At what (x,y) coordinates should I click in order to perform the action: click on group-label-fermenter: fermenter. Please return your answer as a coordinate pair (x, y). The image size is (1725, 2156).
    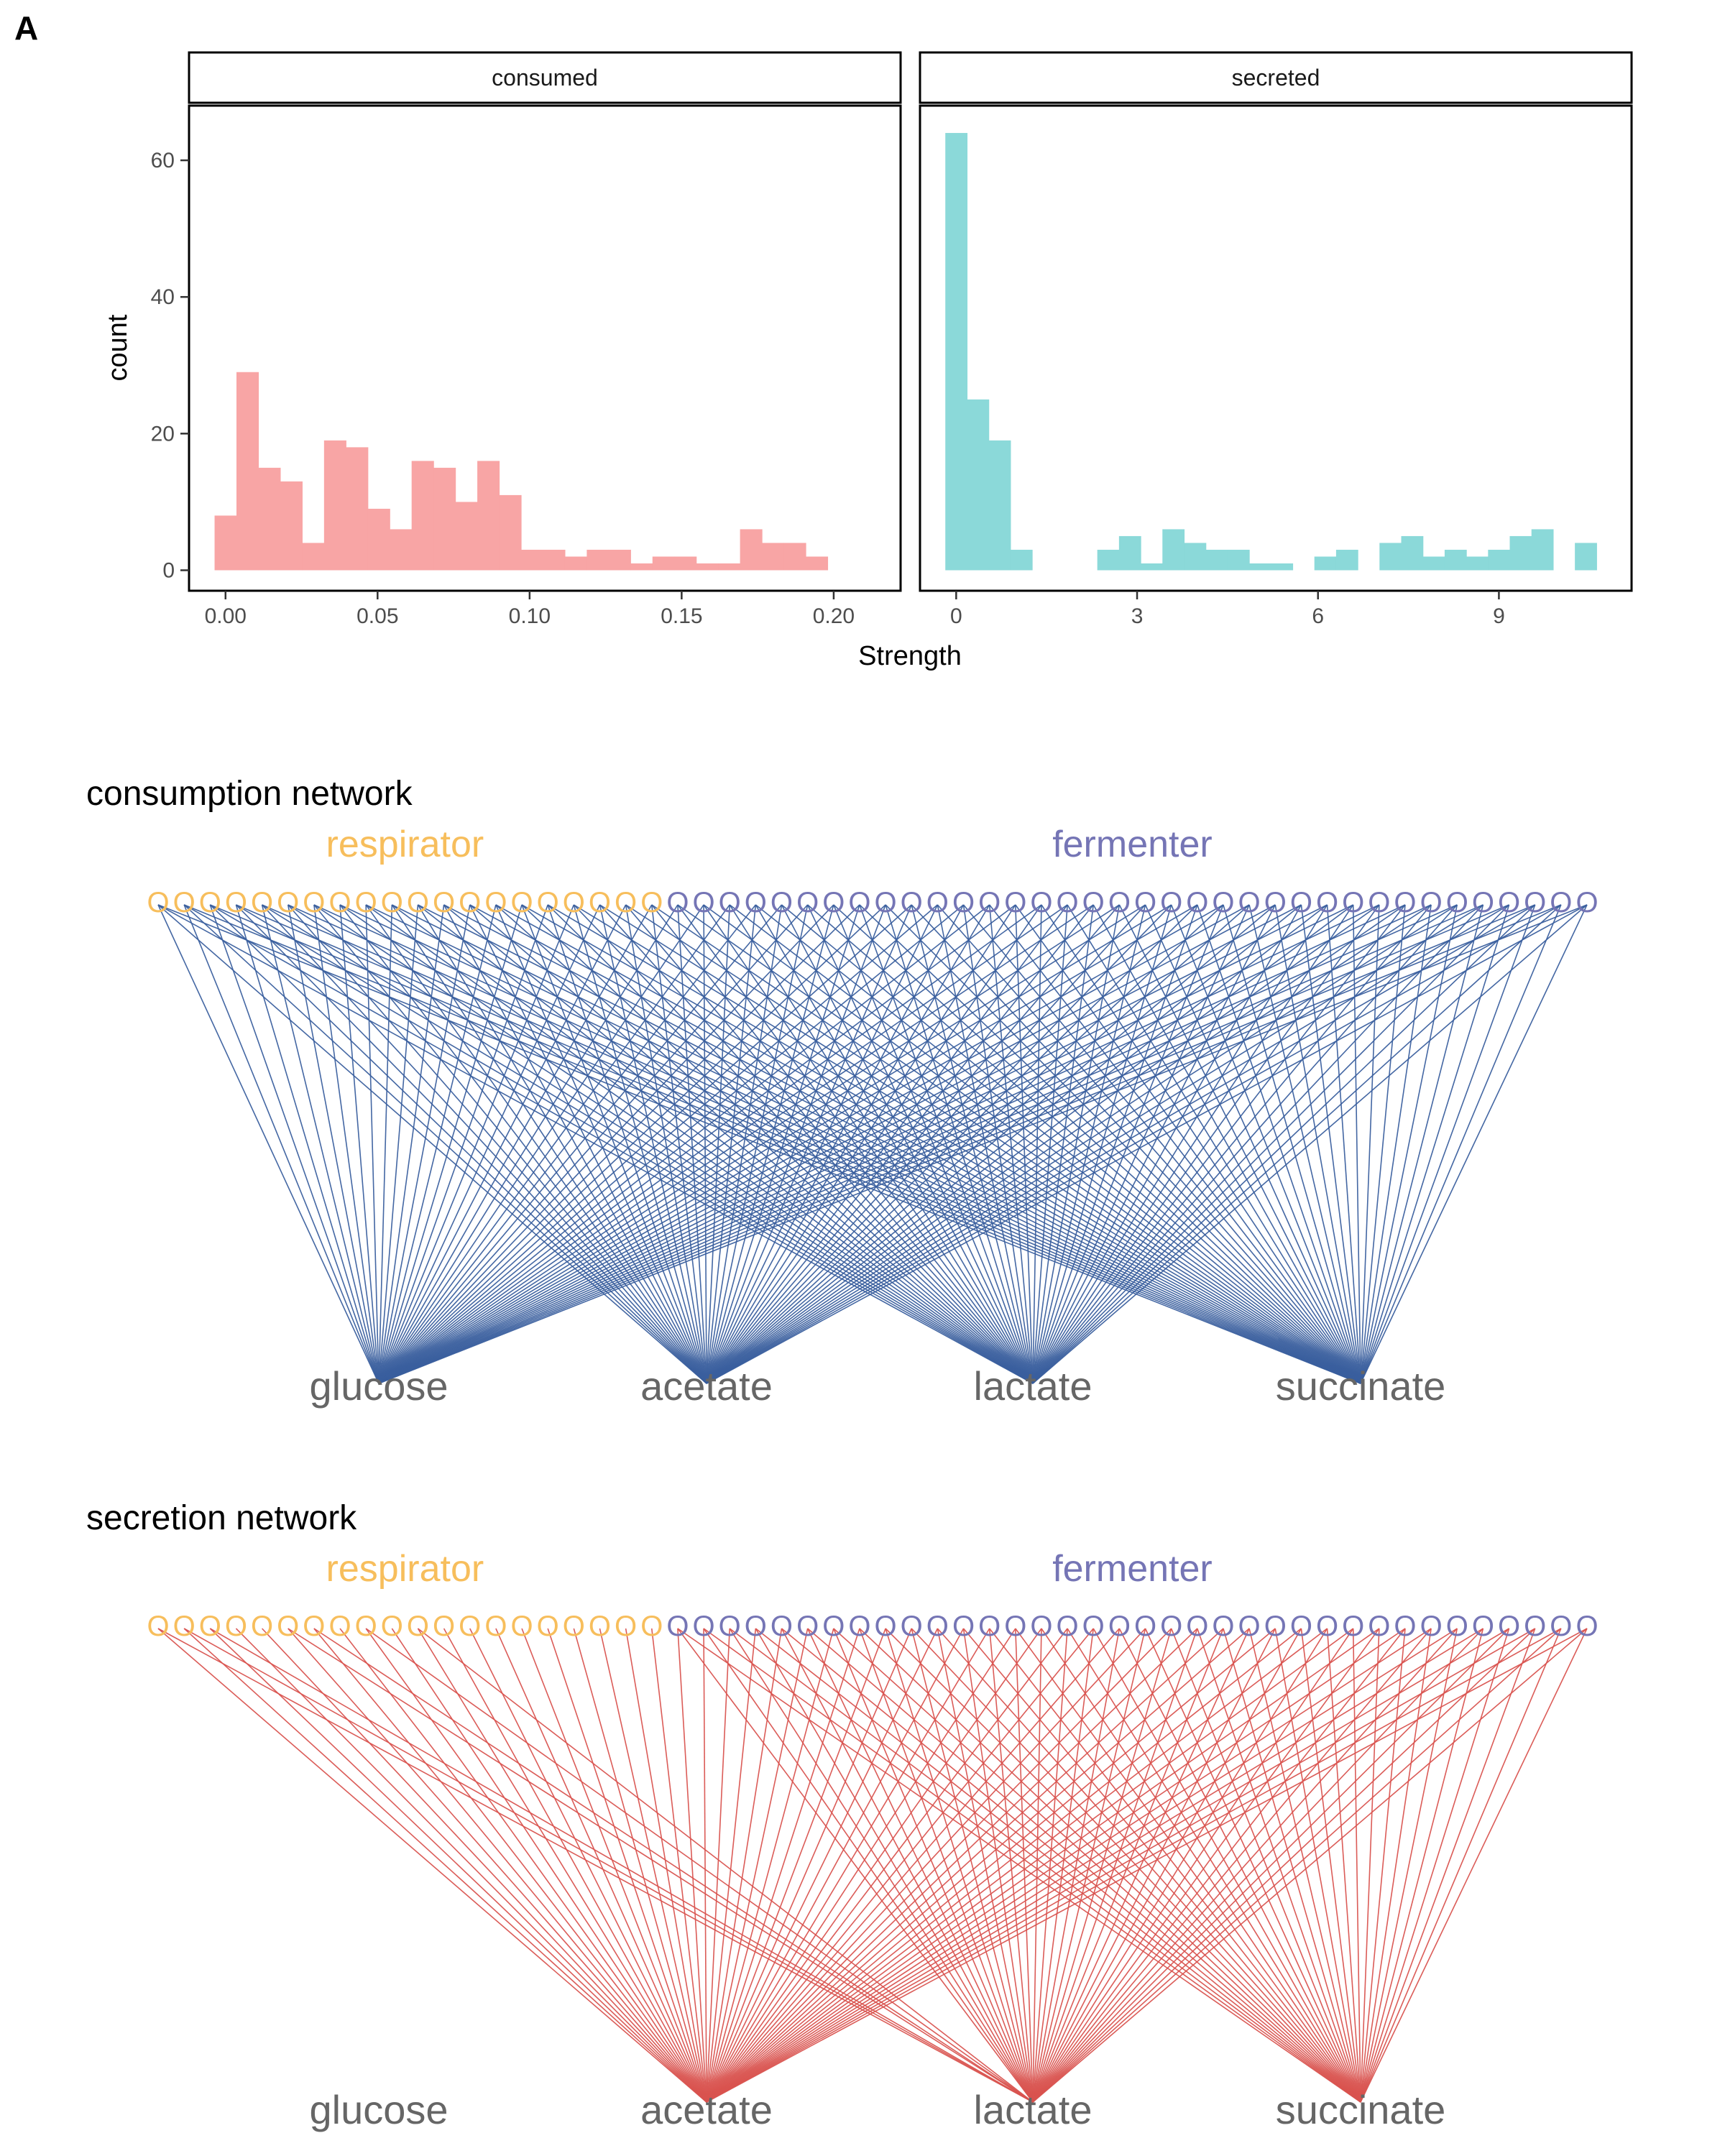
    Looking at the image, I should click on (1132, 844).